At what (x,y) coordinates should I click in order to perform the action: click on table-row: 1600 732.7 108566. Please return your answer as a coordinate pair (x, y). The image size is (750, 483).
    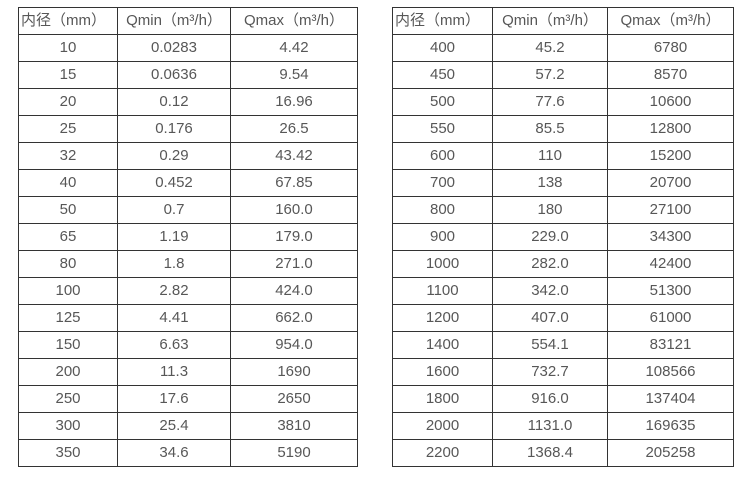
    Looking at the image, I should click on (563, 372).